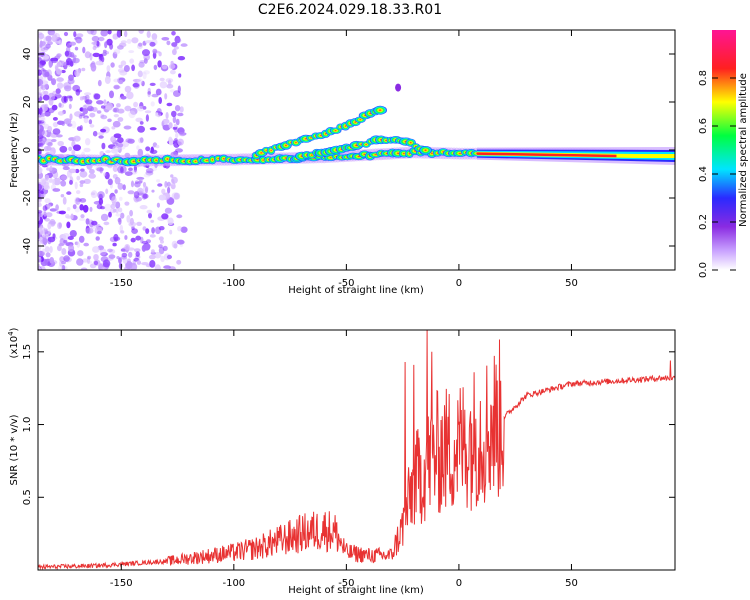 The image size is (750, 600). What do you see at coordinates (14, 449) in the screenshot?
I see `snr-ylabel: SNR (10 * v/v)` at bounding box center [14, 449].